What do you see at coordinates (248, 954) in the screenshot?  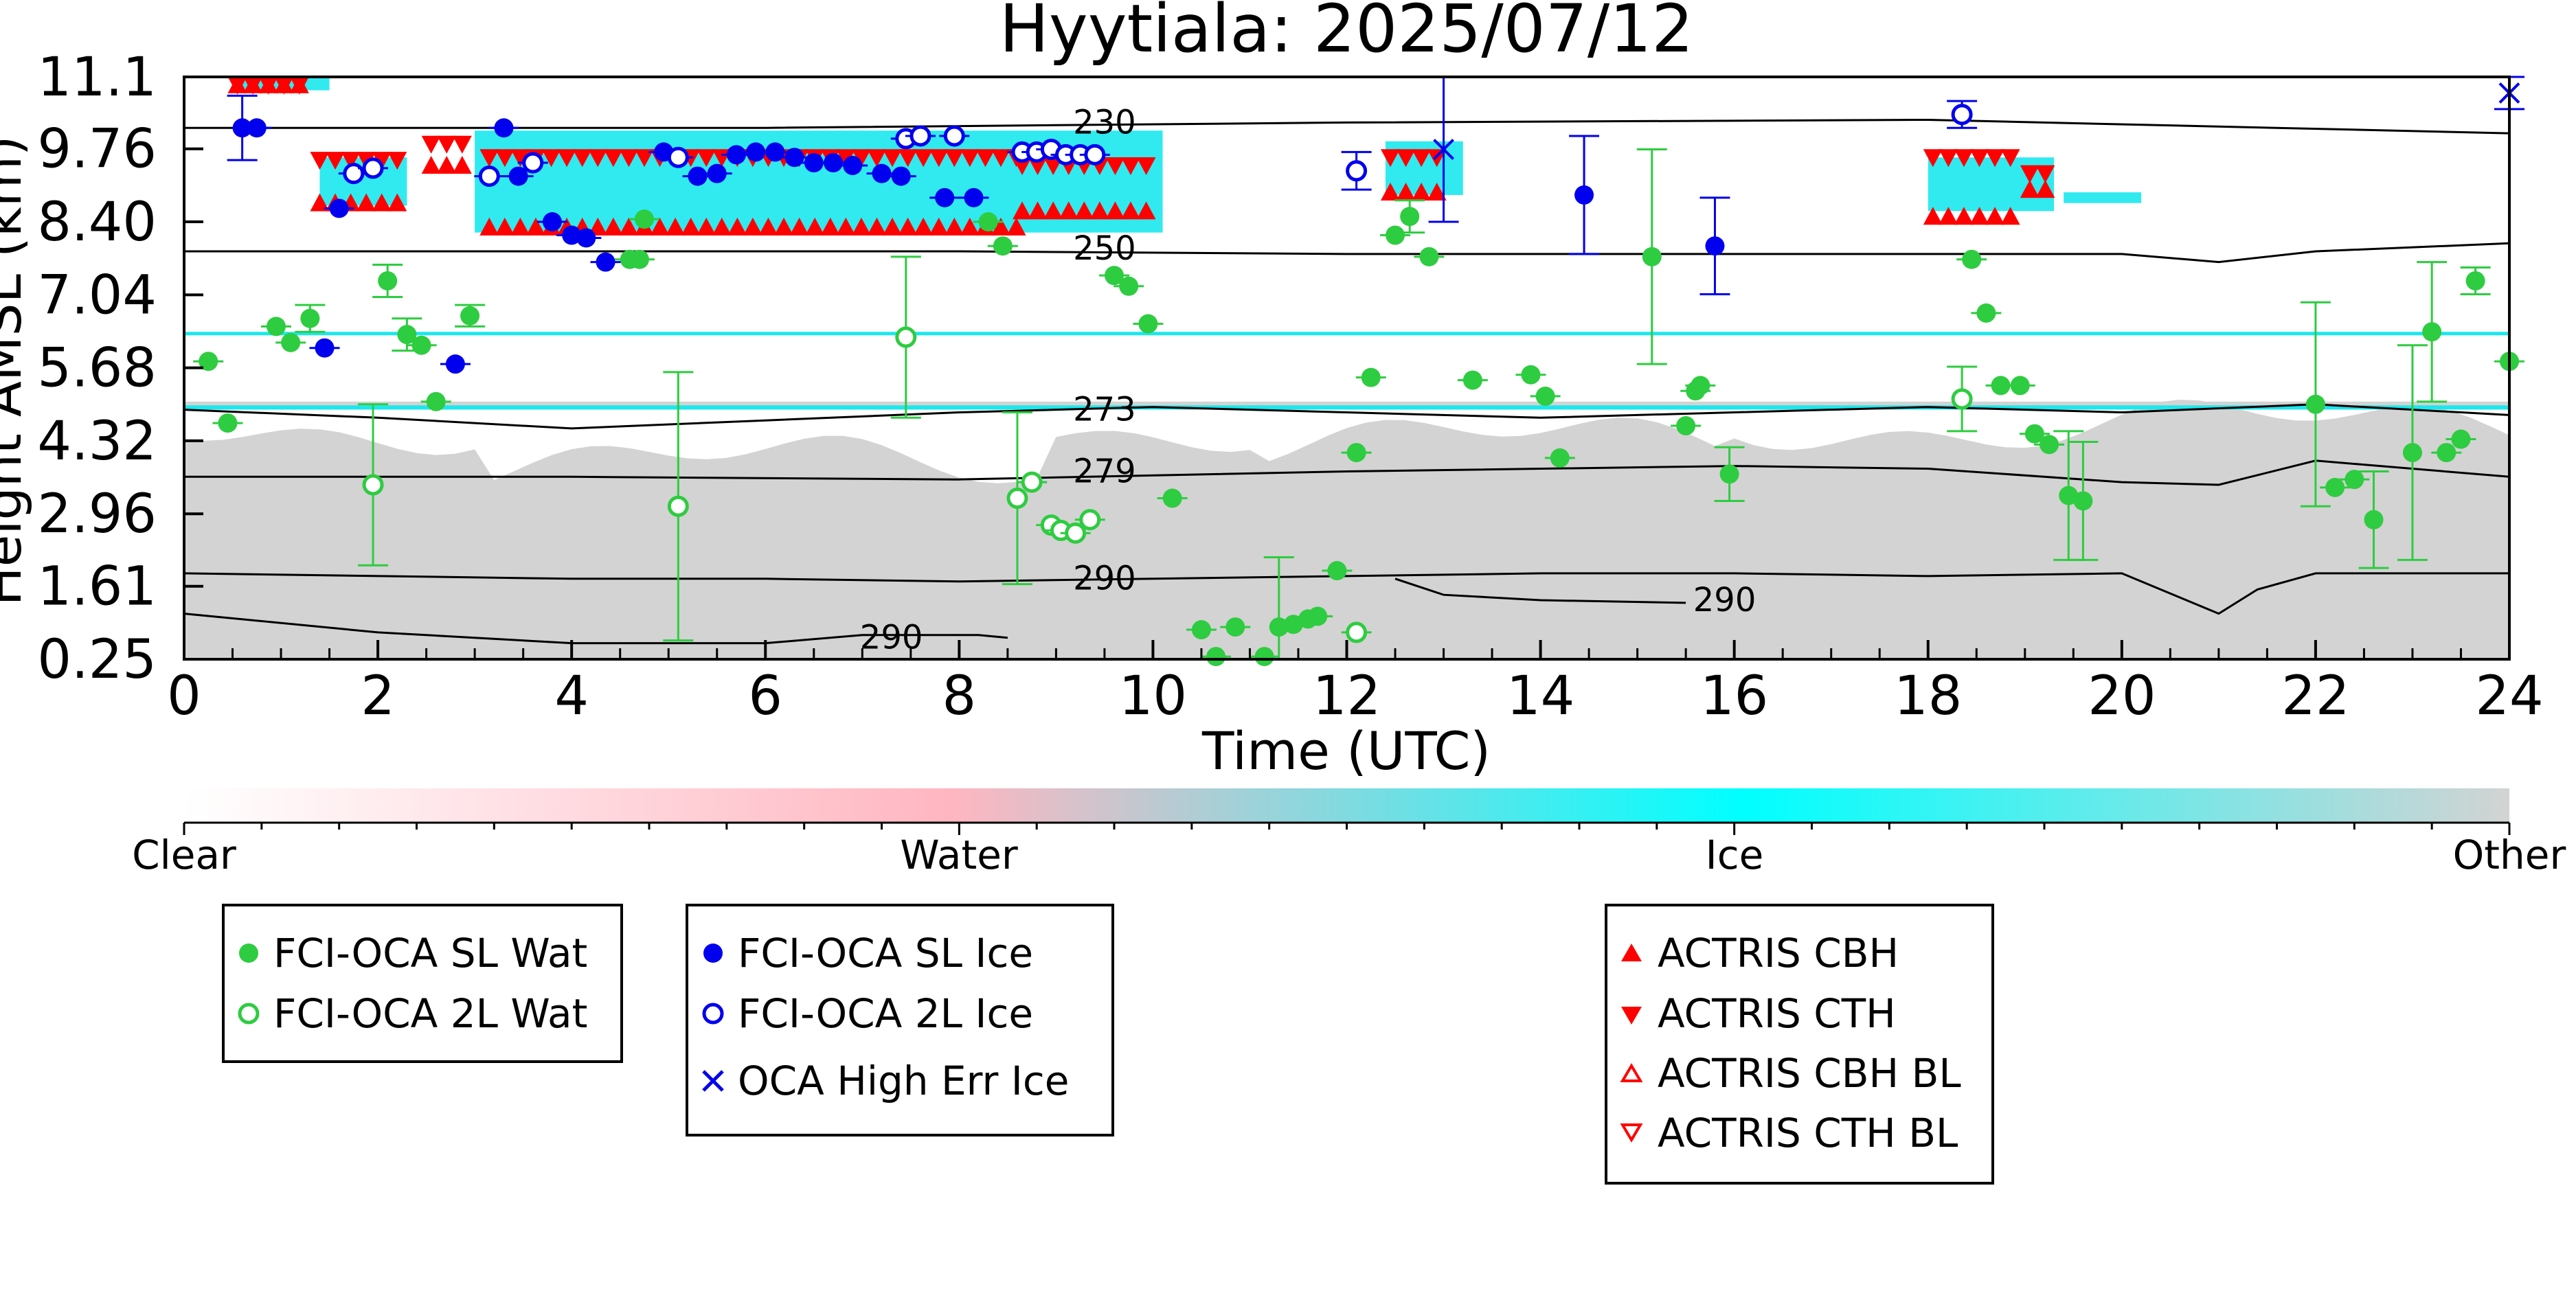 I see `legend-marker-sl-wat` at bounding box center [248, 954].